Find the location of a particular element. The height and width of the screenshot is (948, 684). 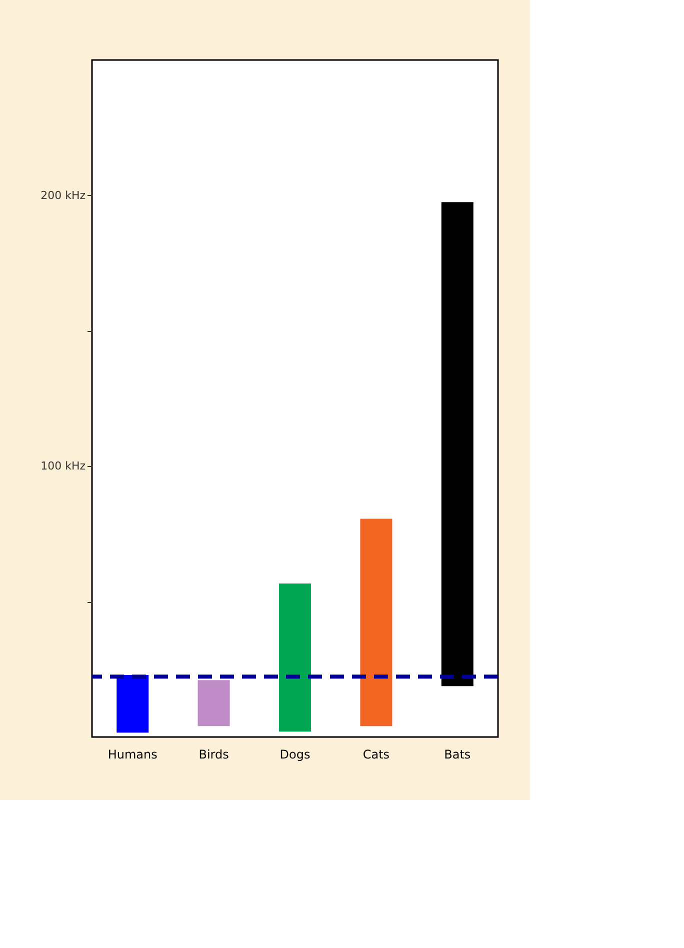

x-tick-label: Bats is located at coordinates (457, 755).